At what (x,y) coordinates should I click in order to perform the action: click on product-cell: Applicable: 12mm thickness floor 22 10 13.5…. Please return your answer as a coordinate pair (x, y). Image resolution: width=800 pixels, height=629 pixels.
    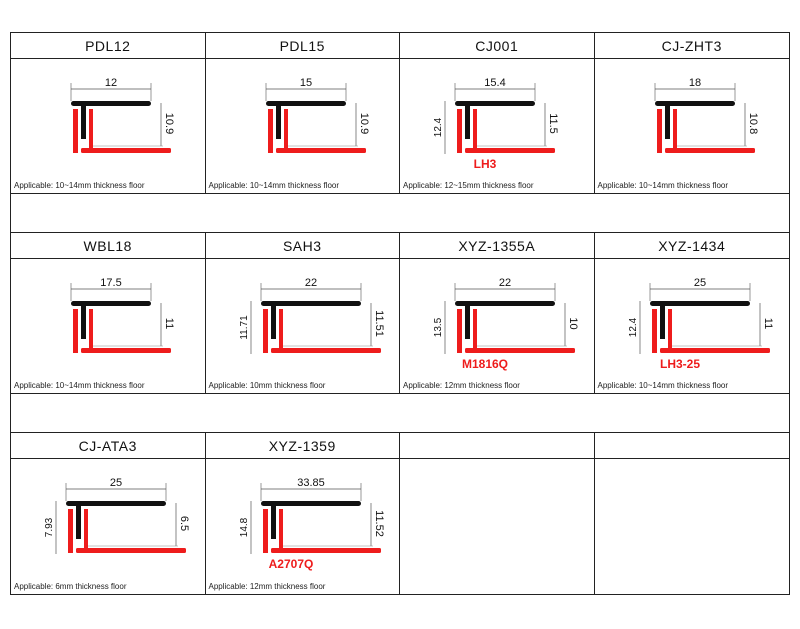
    Looking at the image, I should click on (497, 326).